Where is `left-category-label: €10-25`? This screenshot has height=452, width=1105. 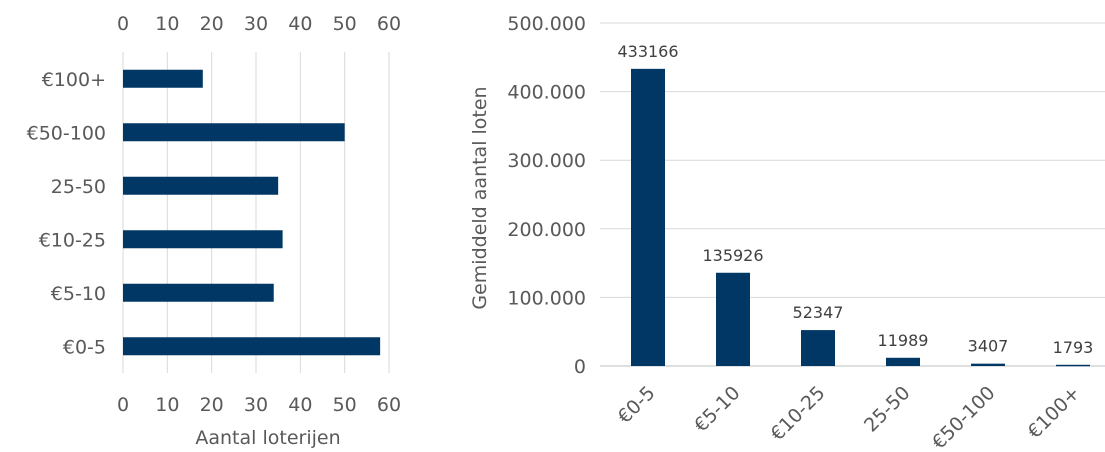 left-category-label: €10-25 is located at coordinates (72, 240).